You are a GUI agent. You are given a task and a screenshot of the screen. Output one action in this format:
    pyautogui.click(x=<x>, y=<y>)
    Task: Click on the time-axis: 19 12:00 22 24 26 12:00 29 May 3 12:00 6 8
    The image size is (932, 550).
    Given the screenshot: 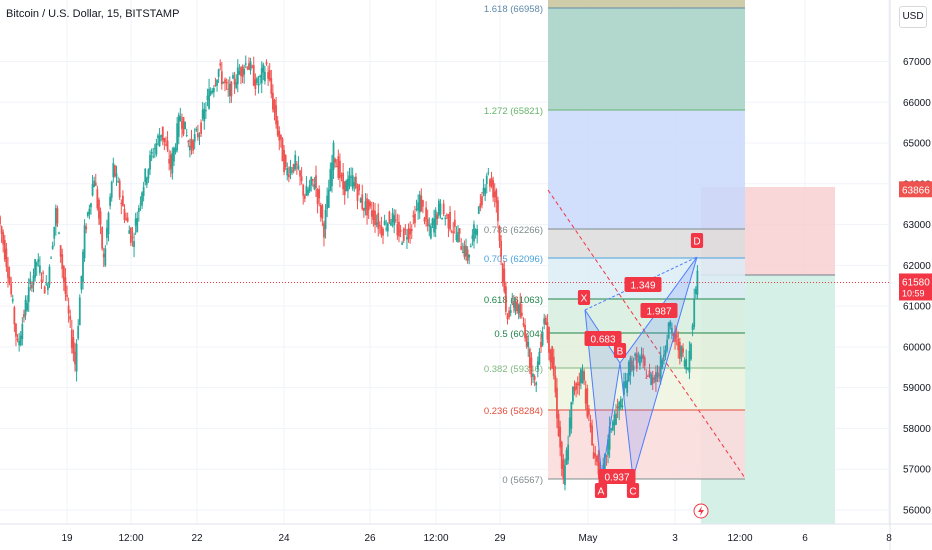 What is the action you would take?
    pyautogui.click(x=466, y=533)
    